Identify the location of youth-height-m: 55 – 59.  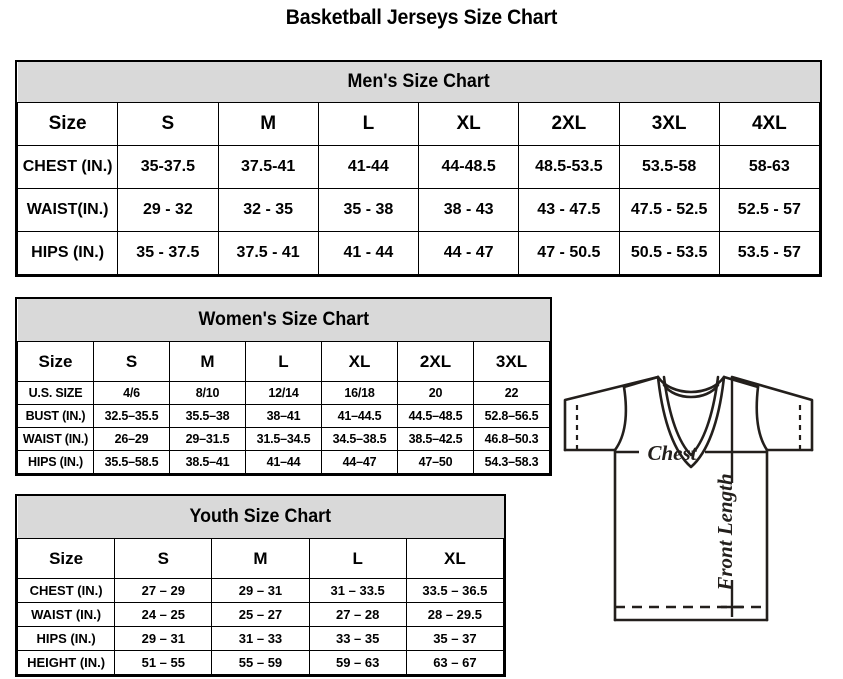
(260, 662).